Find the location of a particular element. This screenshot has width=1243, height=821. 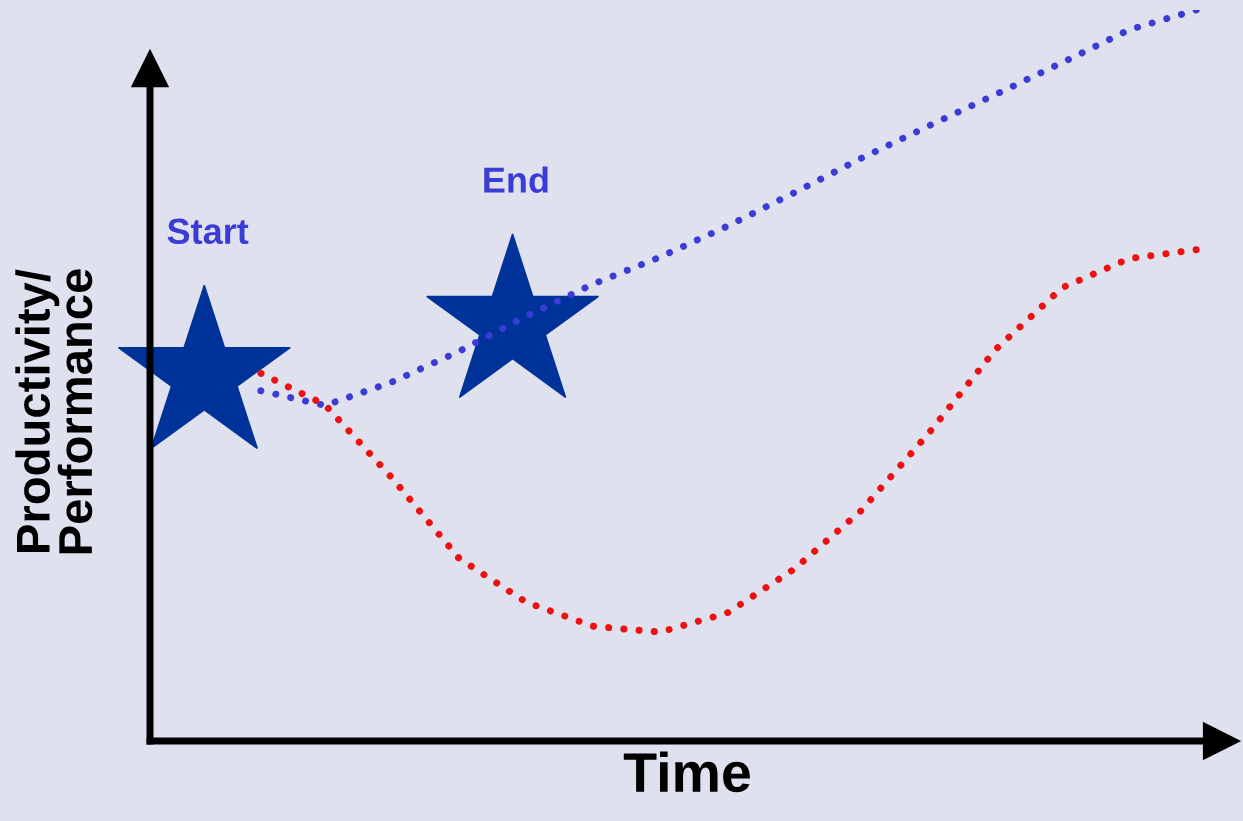

annotation: End is located at coordinates (516, 179).